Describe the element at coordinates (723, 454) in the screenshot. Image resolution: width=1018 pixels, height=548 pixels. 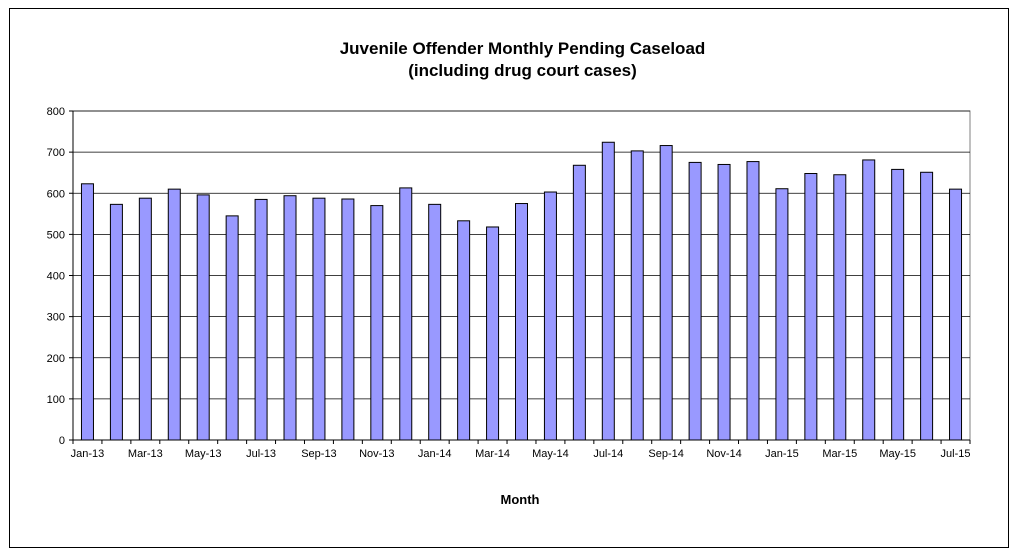
I see `x-tick-label: Nov-14` at that location.